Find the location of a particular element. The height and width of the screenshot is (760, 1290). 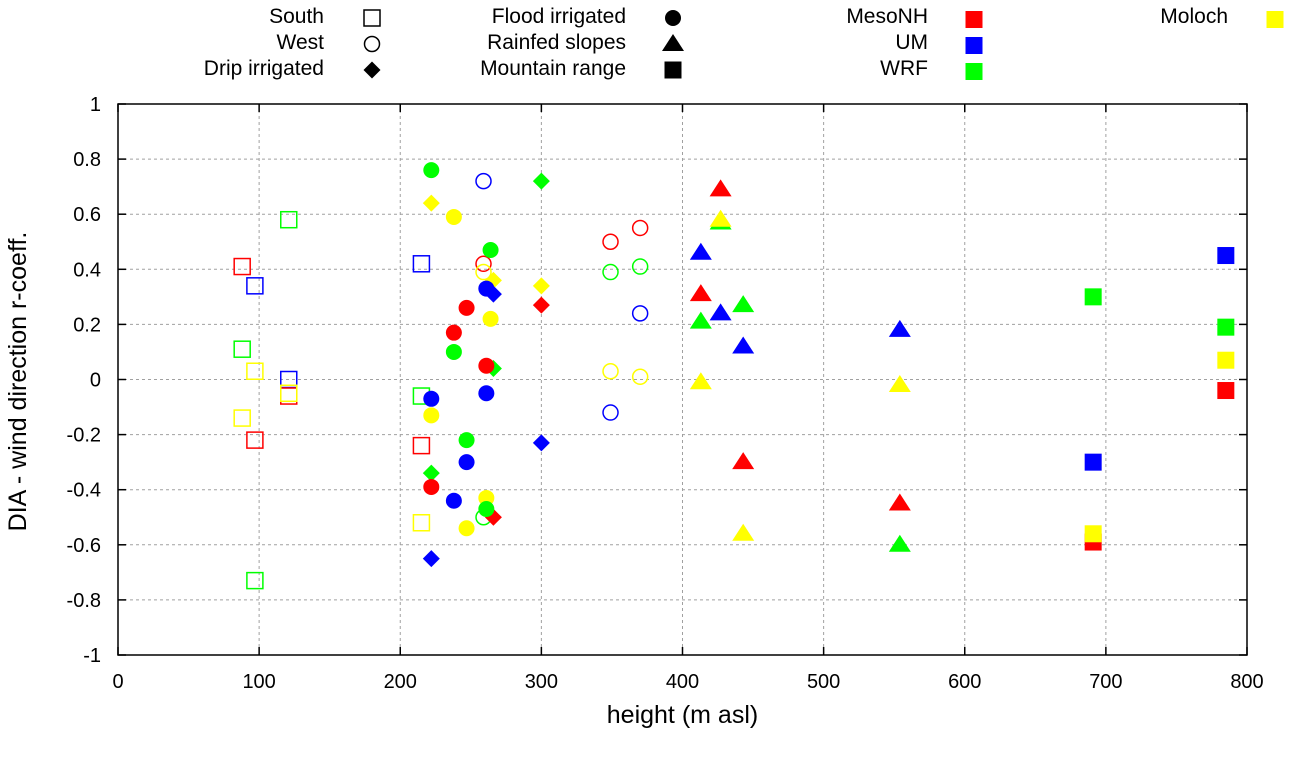

series-flood-irrigated is located at coordinates (461, 349).